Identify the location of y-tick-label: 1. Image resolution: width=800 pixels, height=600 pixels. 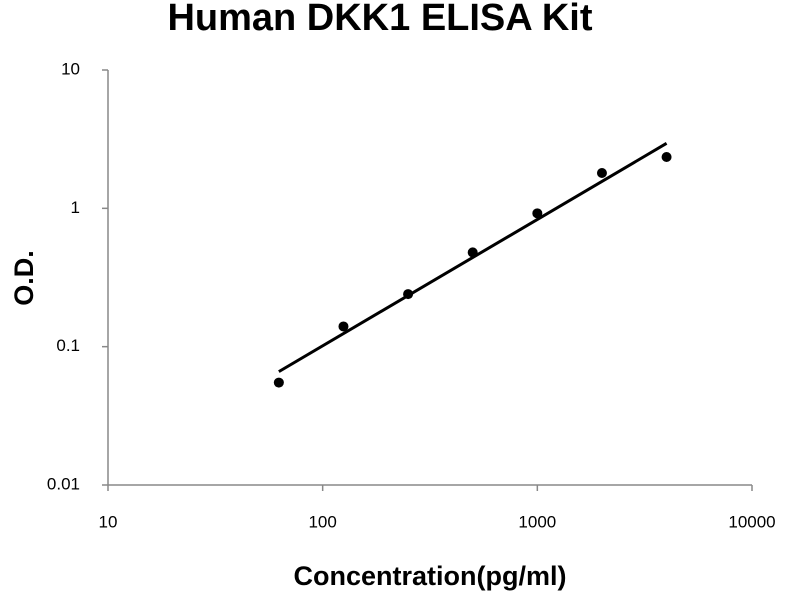
(75, 207).